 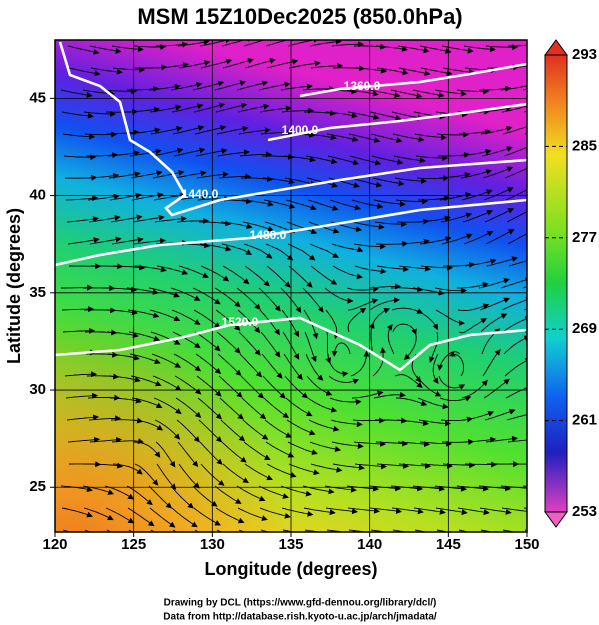 What do you see at coordinates (37, 389) in the screenshot?
I see `y-tick-label: 30` at bounding box center [37, 389].